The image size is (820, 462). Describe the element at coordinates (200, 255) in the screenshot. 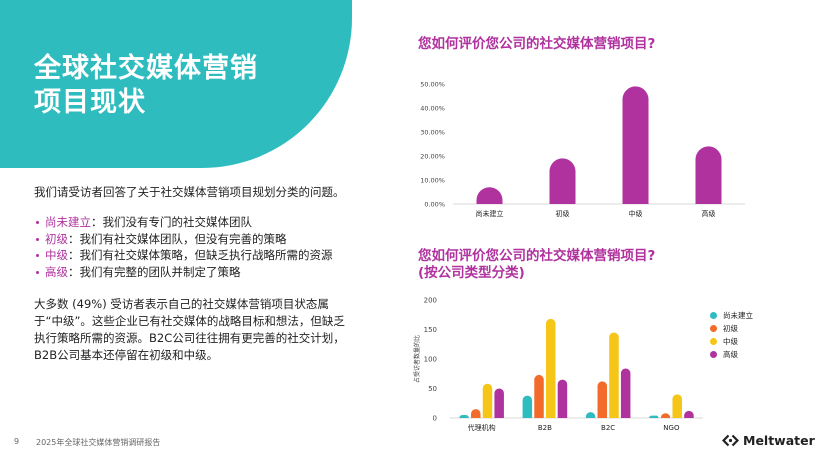

I see `level-desc: ：我们有社交媒体策略，但缺乏执行战略所需的资源` at that location.